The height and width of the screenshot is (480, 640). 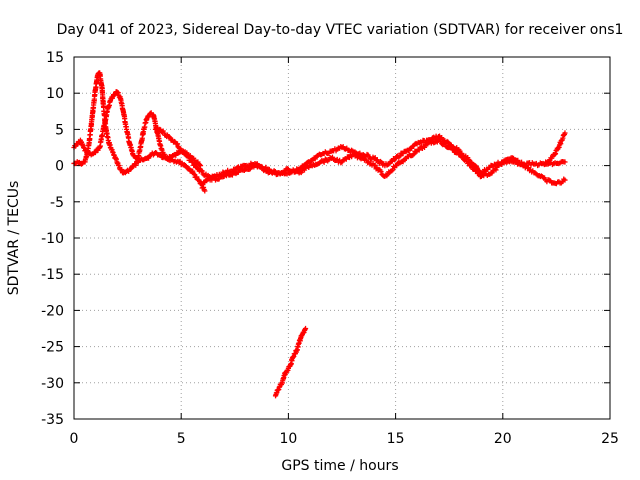 What do you see at coordinates (181, 439) in the screenshot?
I see `x-tick-label: 5` at bounding box center [181, 439].